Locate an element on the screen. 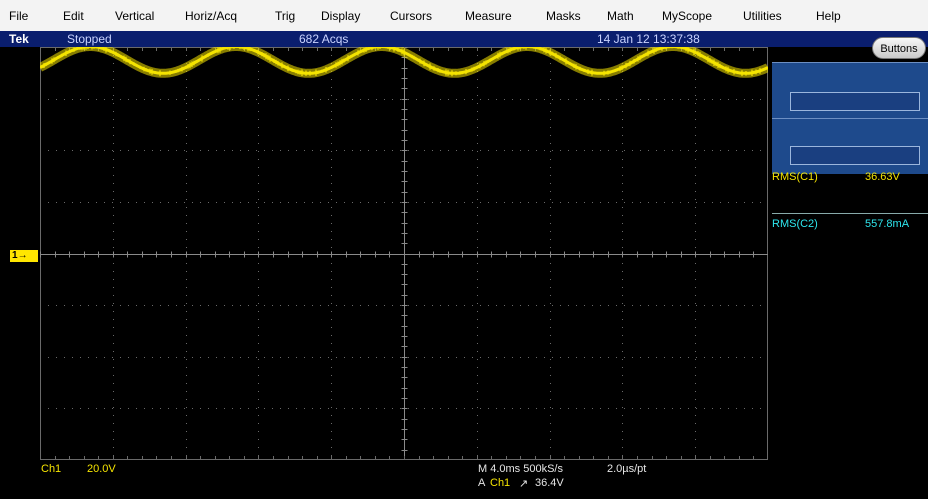 The width and height of the screenshot is (928, 499). acquisition-count: 682 Acqs is located at coordinates (324, 39).